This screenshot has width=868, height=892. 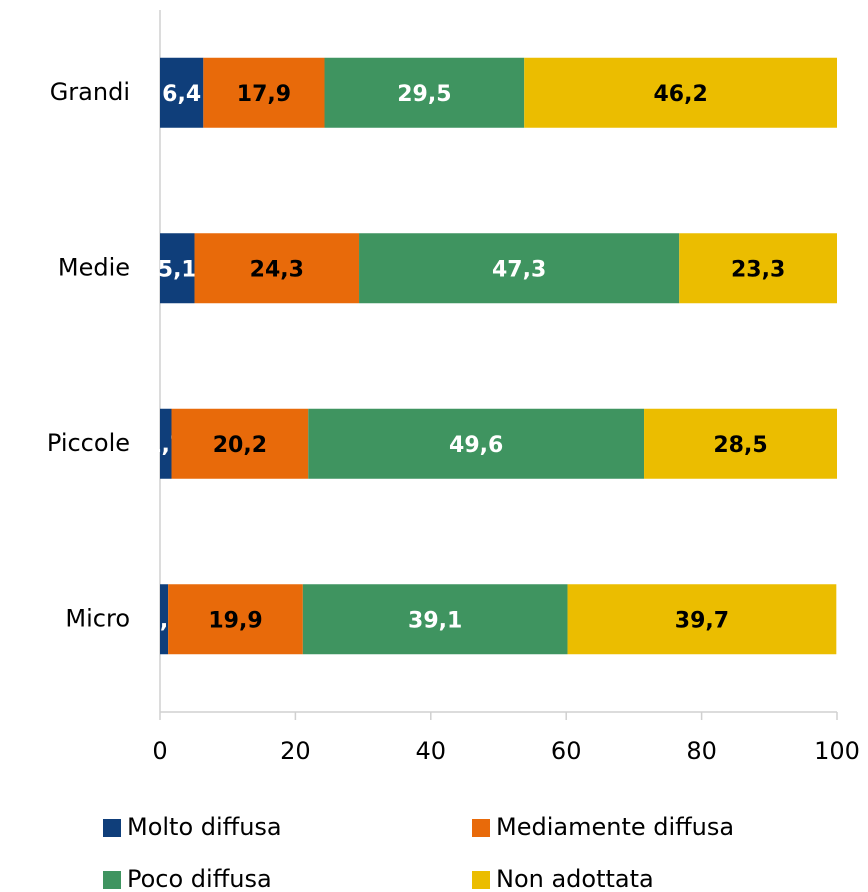 I want to click on data-label: 49,6, so click(x=476, y=445).